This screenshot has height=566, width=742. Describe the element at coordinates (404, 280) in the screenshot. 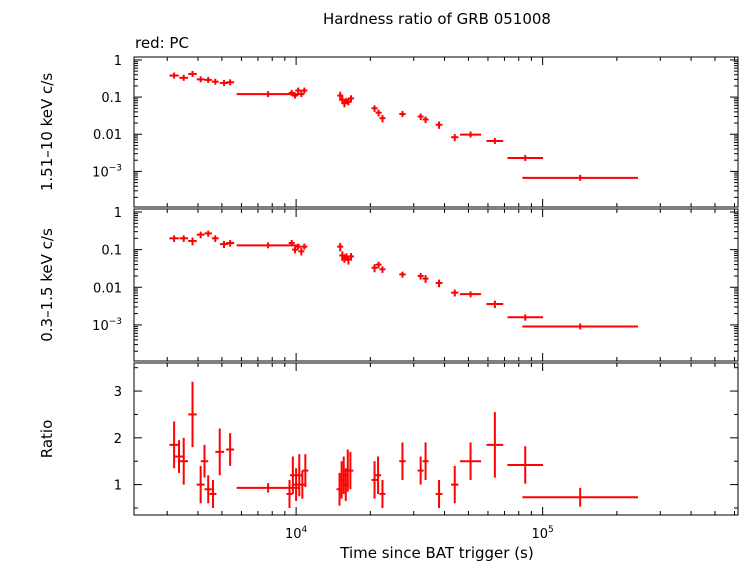

I see `panel-soft-points` at that location.